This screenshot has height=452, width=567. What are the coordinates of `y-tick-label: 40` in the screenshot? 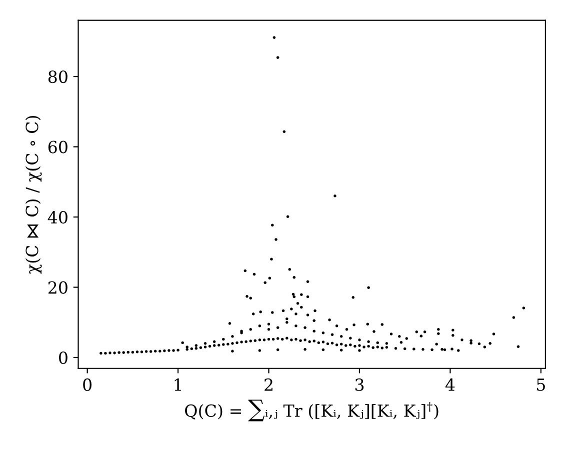 It's located at (58, 217).